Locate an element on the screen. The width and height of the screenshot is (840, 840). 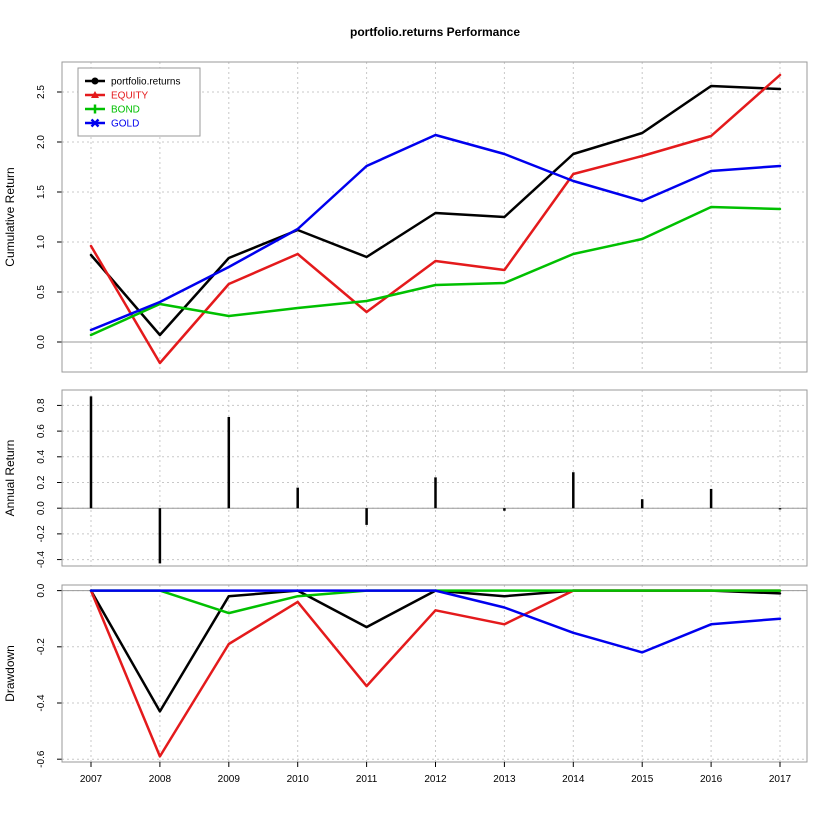
cumulative-ytick-label: 0.5 is located at coordinates (41, 292).